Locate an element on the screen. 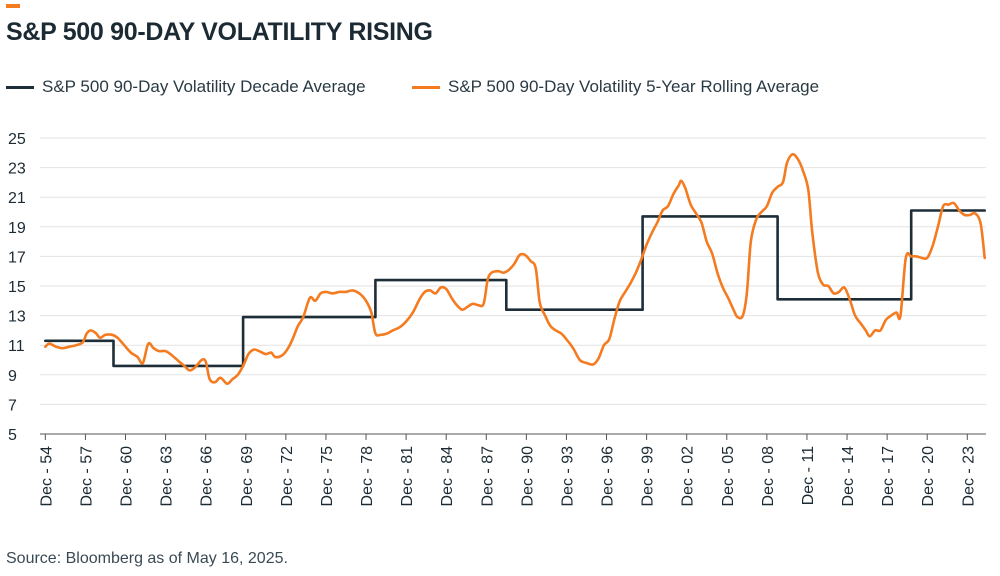 The image size is (1000, 576). legend-label-decade: S&P 500 90-Day Volatility Decade Average is located at coordinates (204, 86).